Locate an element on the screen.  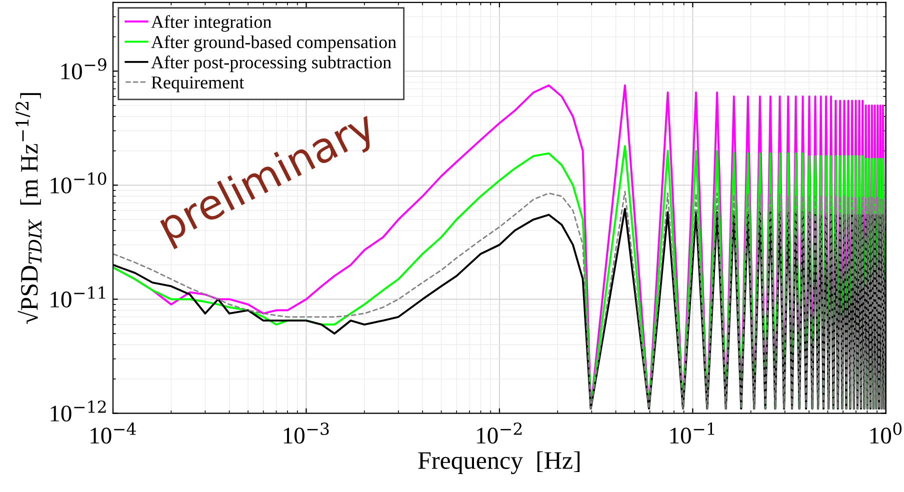
x-tick-label: 10$^{−3}$ is located at coordinates (306, 433).